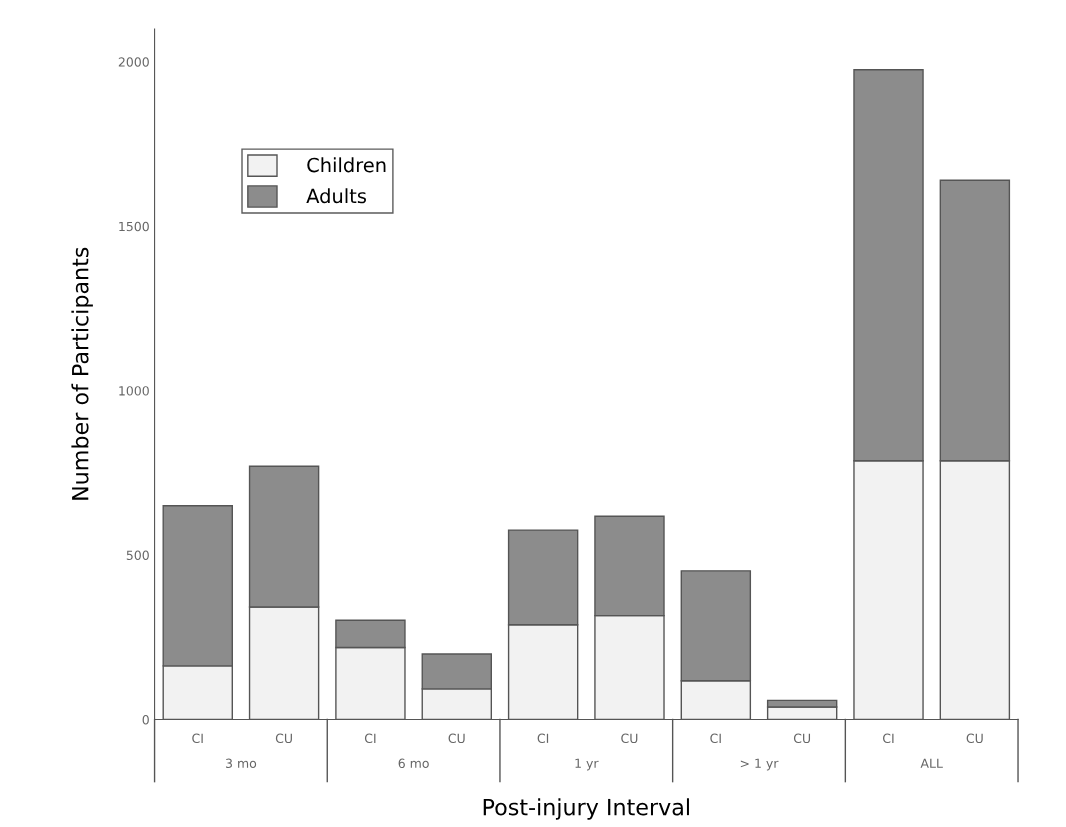 The image size is (1066, 827). Describe the element at coordinates (346, 165) in the screenshot. I see `legend-label: Children` at that location.